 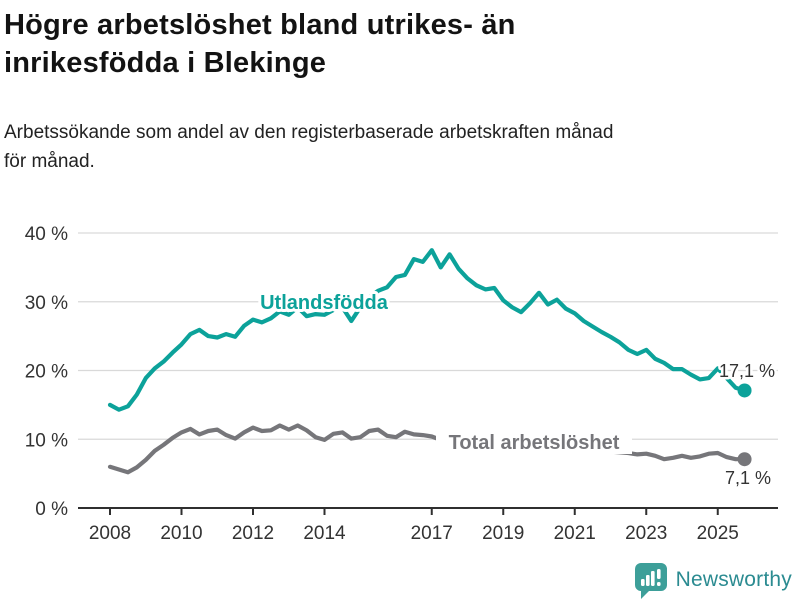 I want to click on end-value-label-utlandsfodda: 17,1 %, so click(x=747, y=371).